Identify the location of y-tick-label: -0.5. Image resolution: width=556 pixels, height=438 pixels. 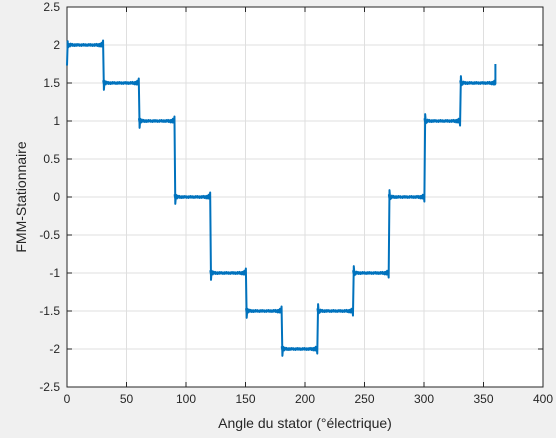
(49, 235).